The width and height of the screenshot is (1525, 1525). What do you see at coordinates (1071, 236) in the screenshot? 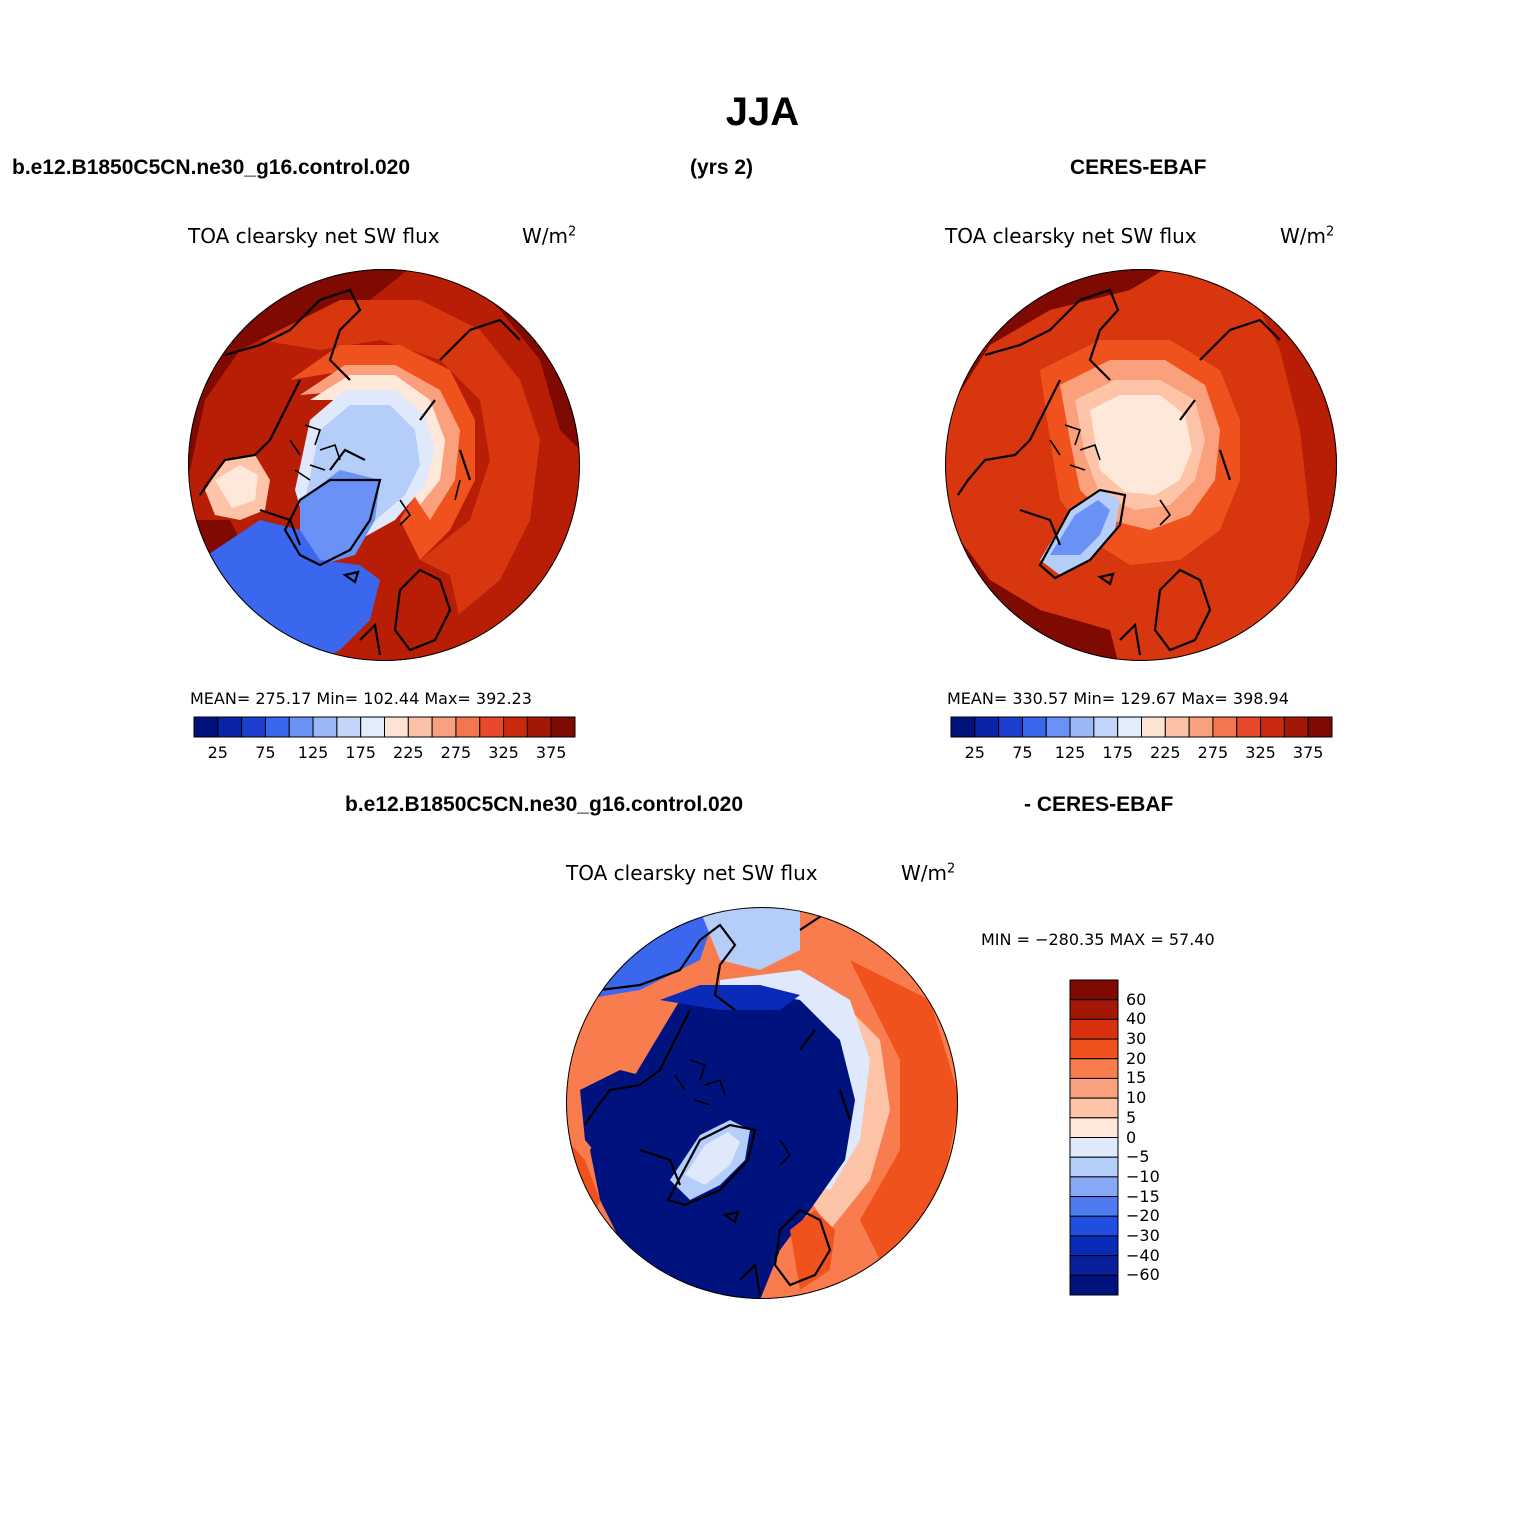
I see `panel2-variable: TOA clearsky net SW flux` at bounding box center [1071, 236].